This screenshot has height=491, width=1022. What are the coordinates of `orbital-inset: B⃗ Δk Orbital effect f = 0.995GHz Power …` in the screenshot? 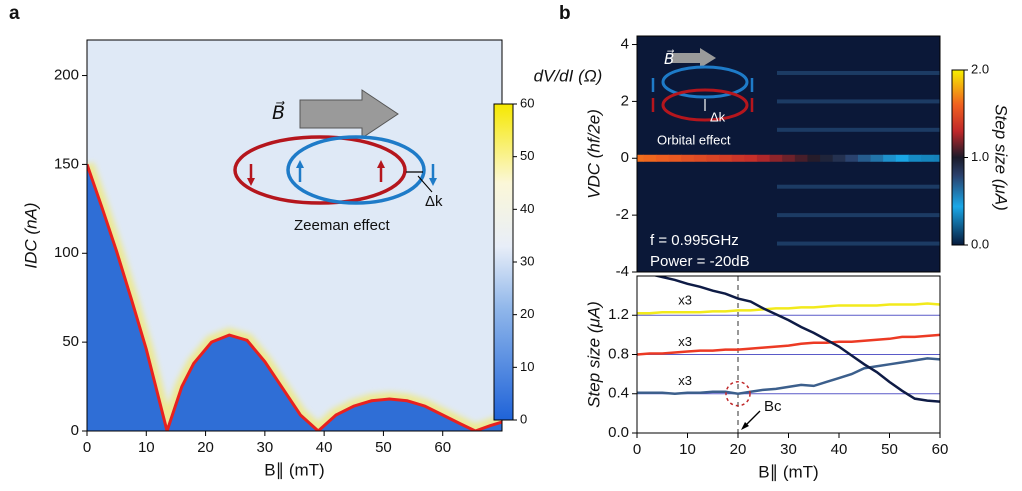 It's located at (702, 159).